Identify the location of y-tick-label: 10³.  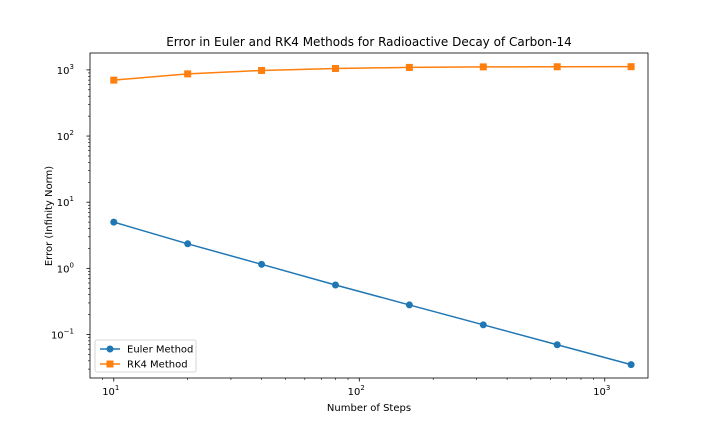
(65, 70).